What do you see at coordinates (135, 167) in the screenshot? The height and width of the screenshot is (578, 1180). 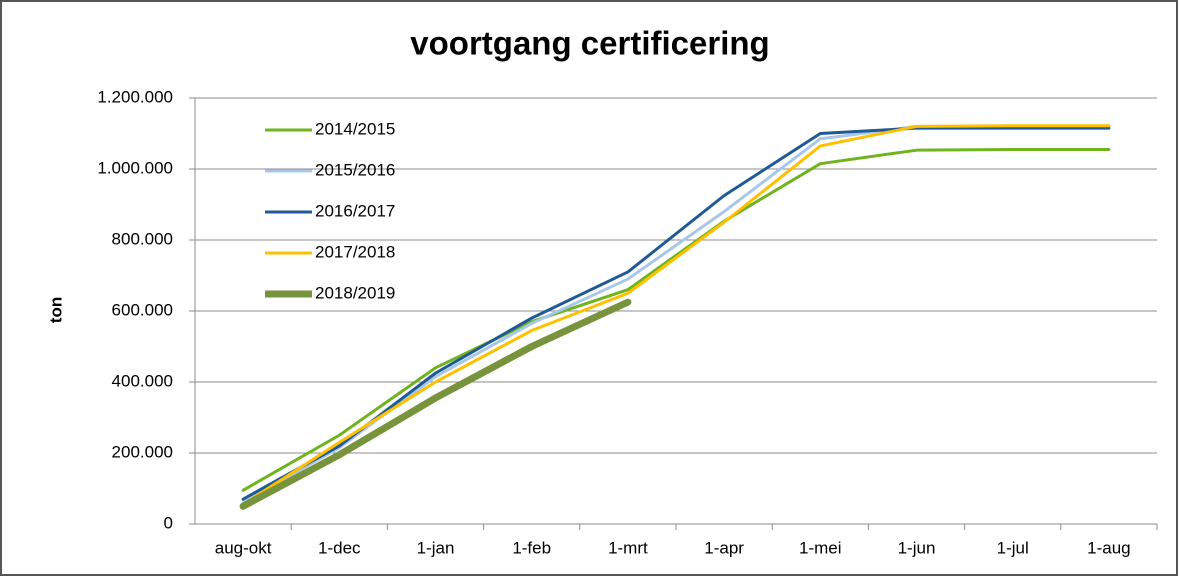 I see `y-tick-label: 1.000.000` at bounding box center [135, 167].